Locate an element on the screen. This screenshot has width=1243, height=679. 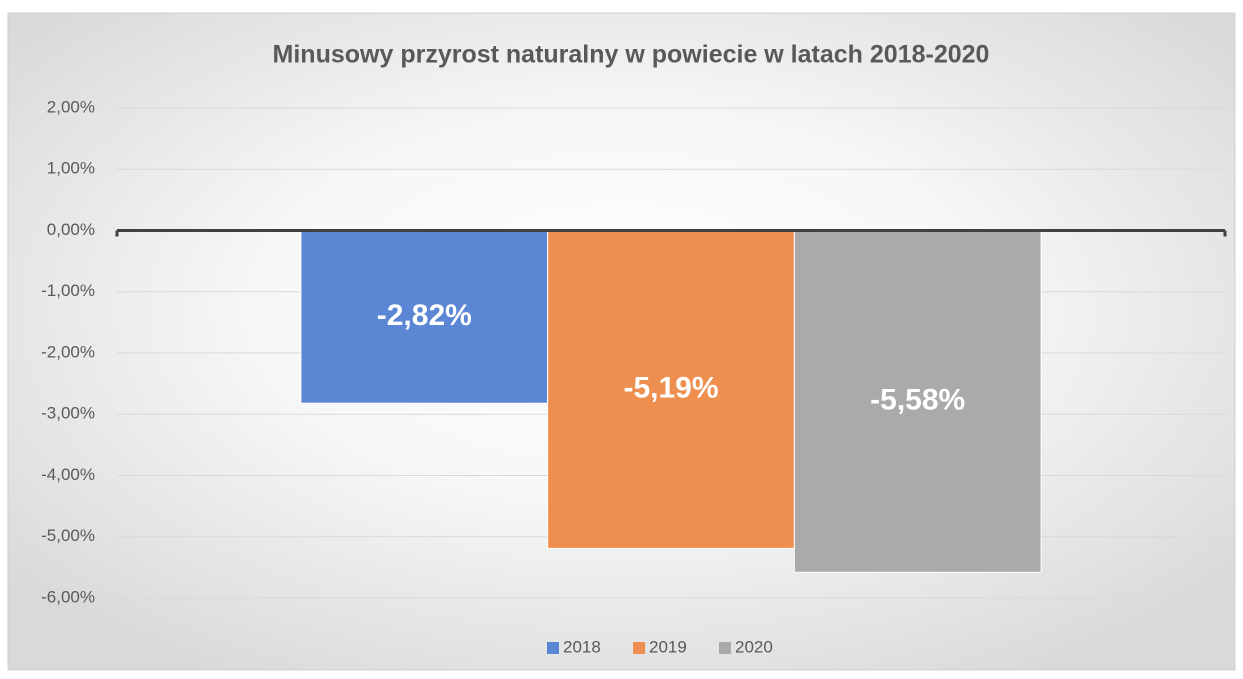
y-tick-label: -6,00% is located at coordinates (68, 596).